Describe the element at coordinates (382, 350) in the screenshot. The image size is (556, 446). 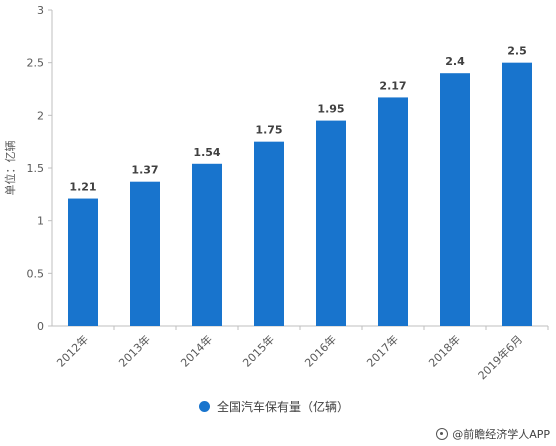
I see `x-tick-label: 2017年` at that location.